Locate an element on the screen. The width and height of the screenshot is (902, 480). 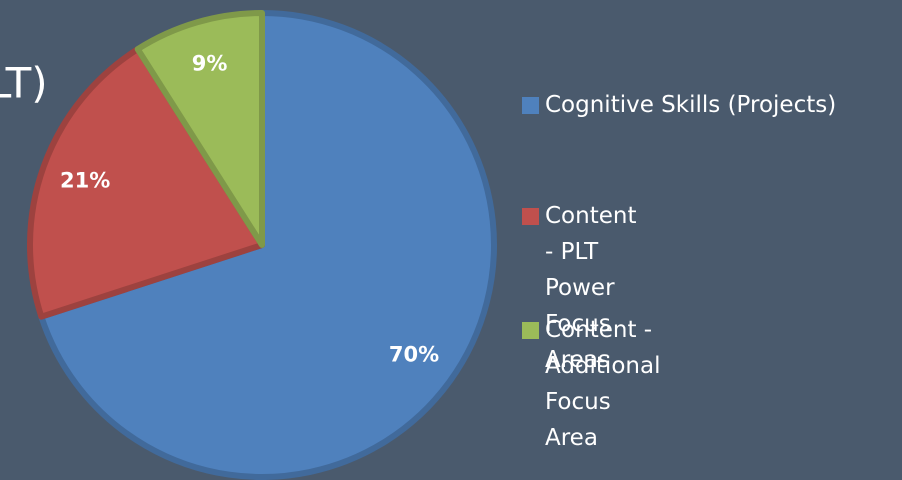
legend-label: Cognitive Skills (Projects) is located at coordinates (691, 105).